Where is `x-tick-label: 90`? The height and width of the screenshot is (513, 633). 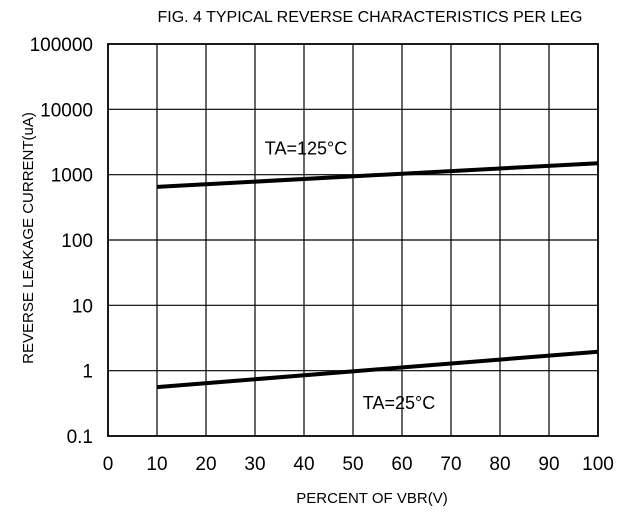 x-tick-label: 90 is located at coordinates (548, 464).